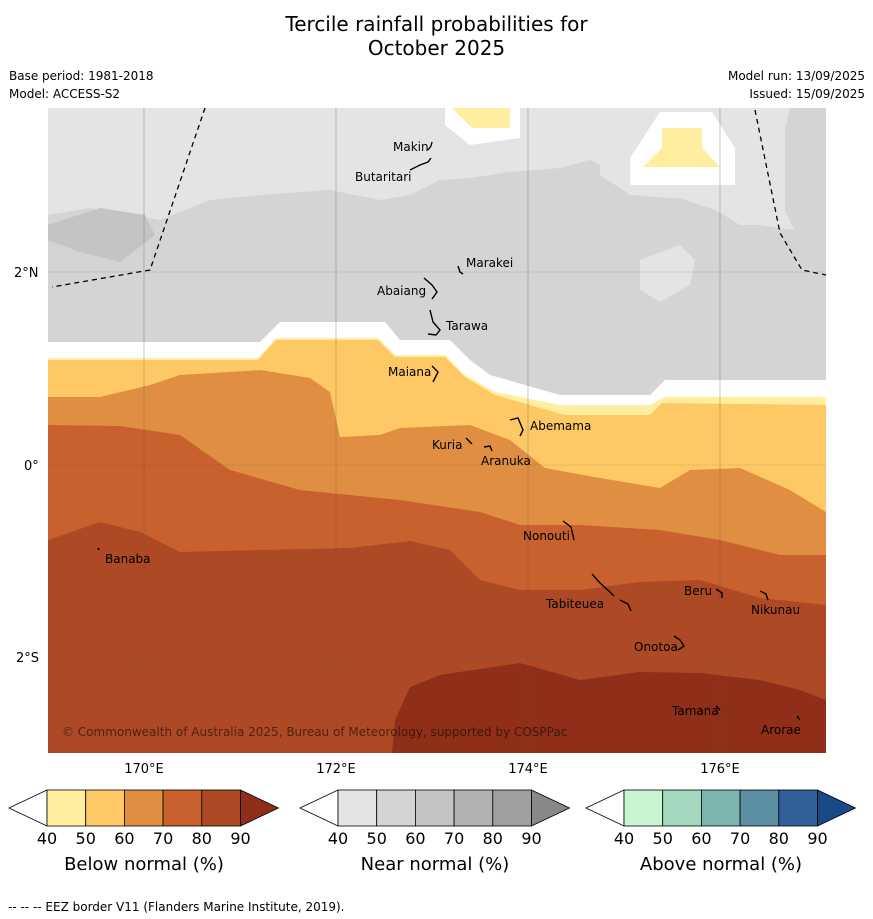 This screenshot has width=873, height=919. I want to click on colorbar-below-tick: 70, so click(163, 838).